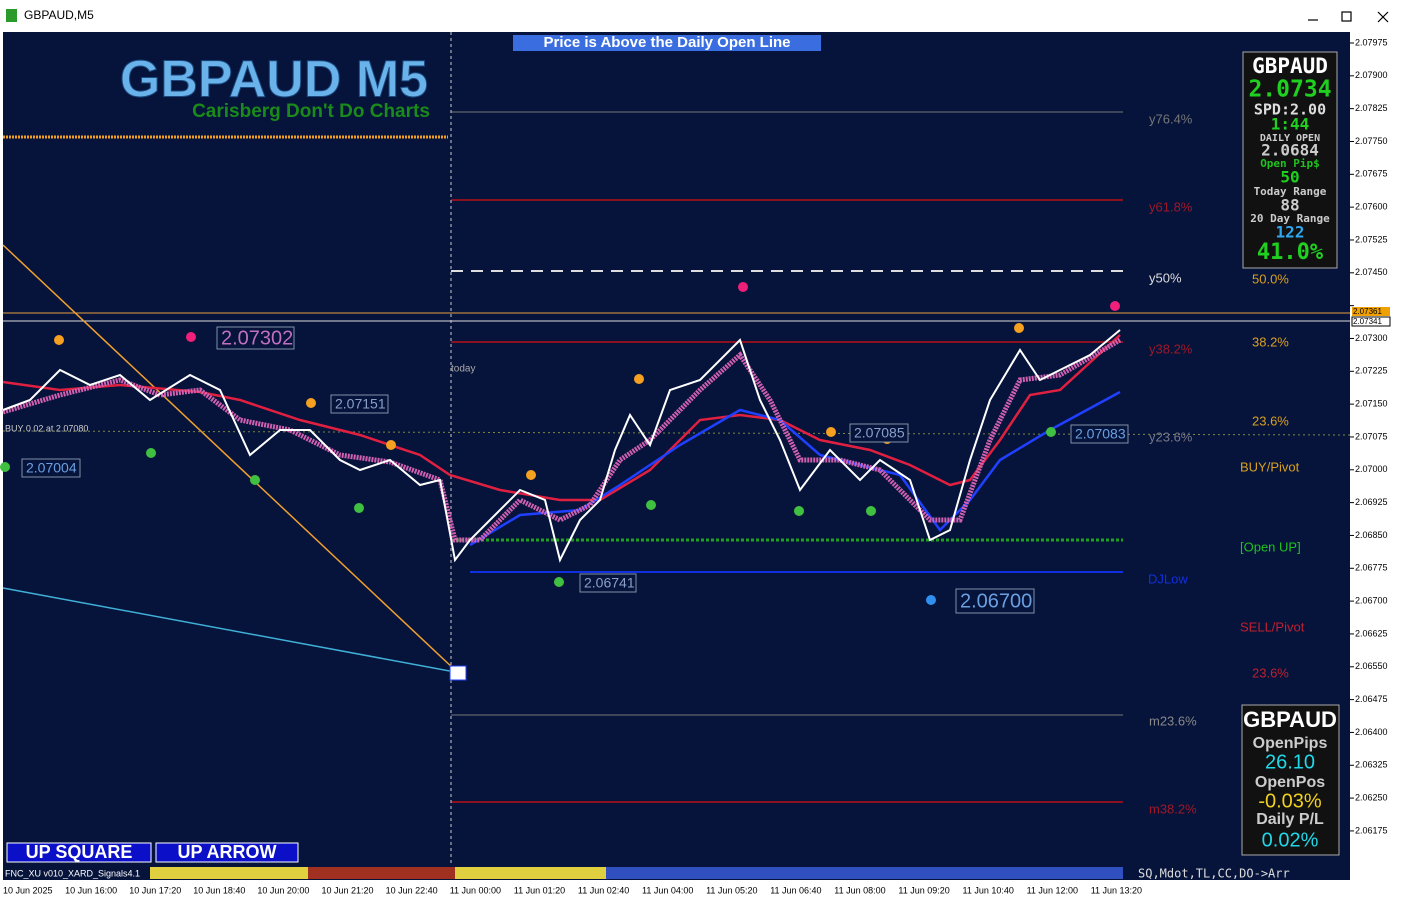  Describe the element at coordinates (274, 80) in the screenshot. I see `chart-symbol: GBPAUD M5` at that location.